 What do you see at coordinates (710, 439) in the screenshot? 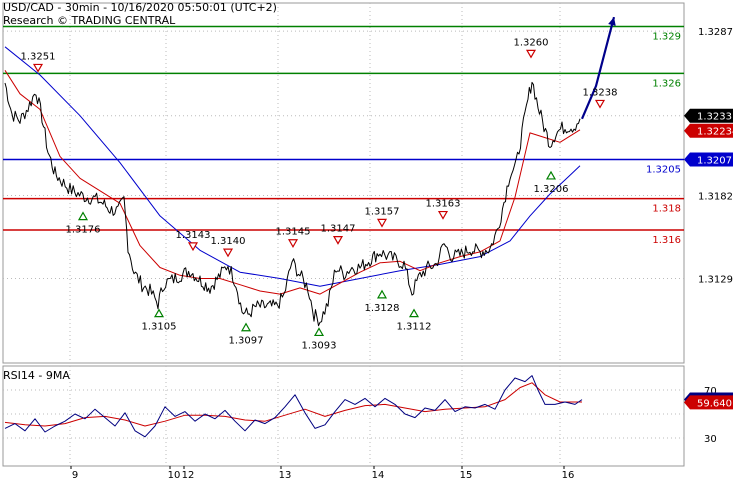
I see `rsi-axis-tick-label: 30` at bounding box center [710, 439].